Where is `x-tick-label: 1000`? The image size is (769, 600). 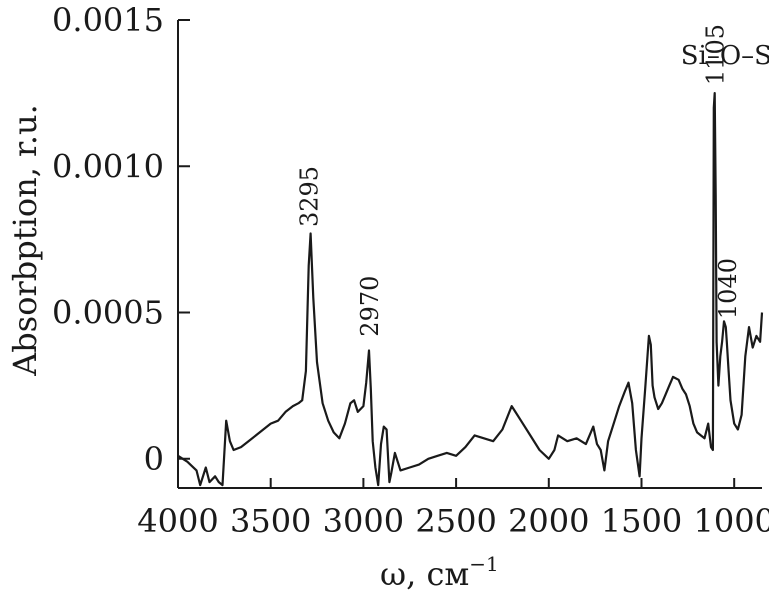
x-tick-label: 1000 is located at coordinates (731, 521).